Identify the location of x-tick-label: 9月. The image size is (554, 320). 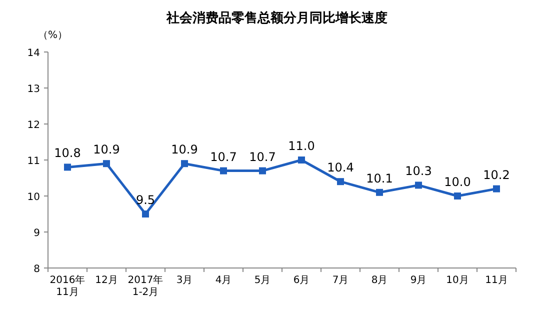
(418, 280).